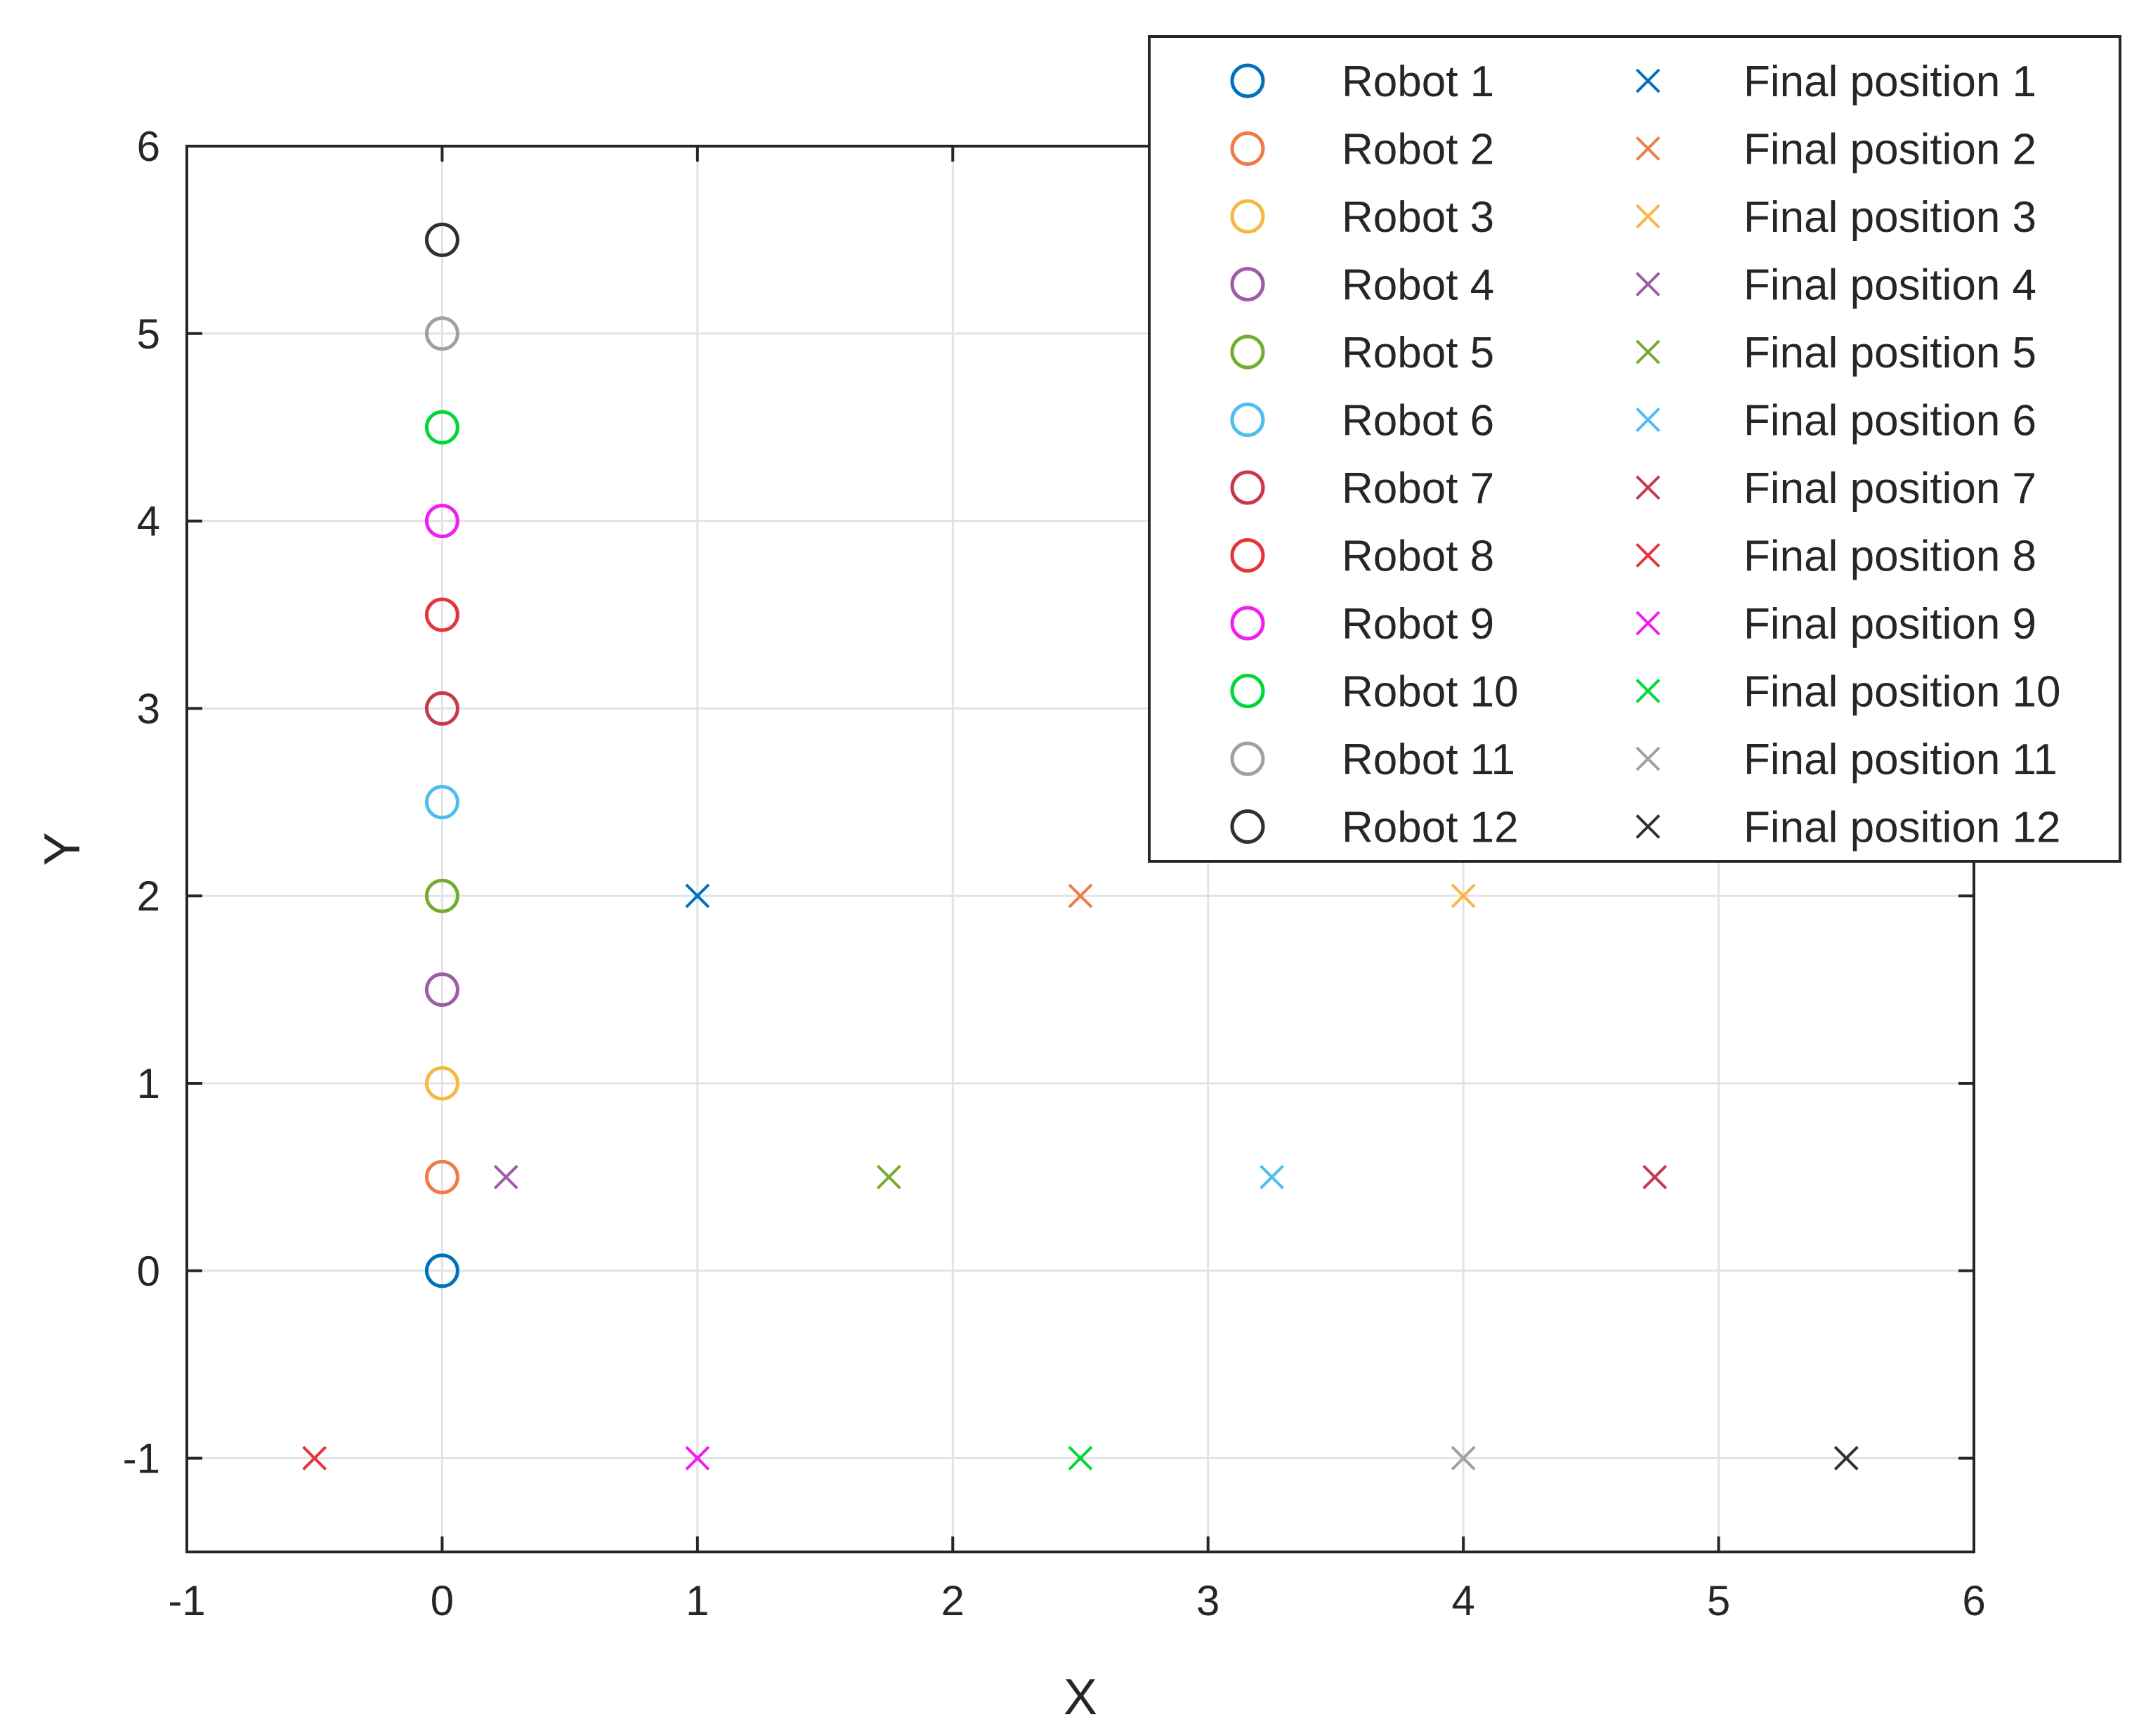 This screenshot has width=2139, height=1736. I want to click on x-axis-label: X, so click(1080, 1697).